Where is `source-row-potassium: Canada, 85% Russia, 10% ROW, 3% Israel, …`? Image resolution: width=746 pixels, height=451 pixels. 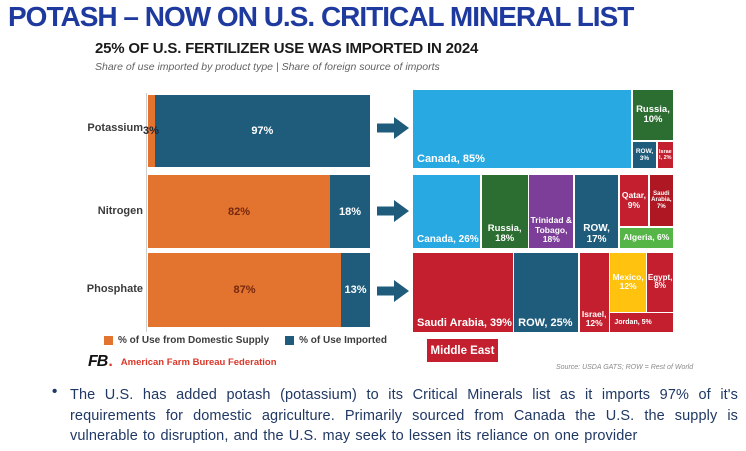 source-row-potassium: Canada, 85% Russia, 10% ROW, 3% Israel, … is located at coordinates (543, 129).